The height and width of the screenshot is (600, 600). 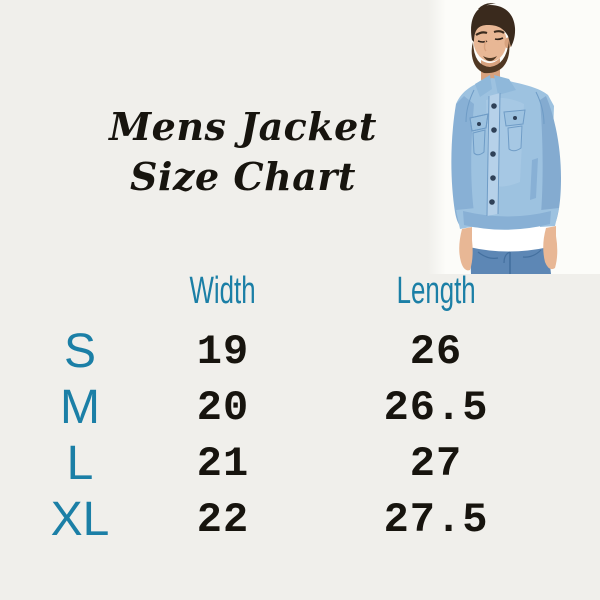 What do you see at coordinates (79, 351) in the screenshot?
I see `size-label: S` at bounding box center [79, 351].